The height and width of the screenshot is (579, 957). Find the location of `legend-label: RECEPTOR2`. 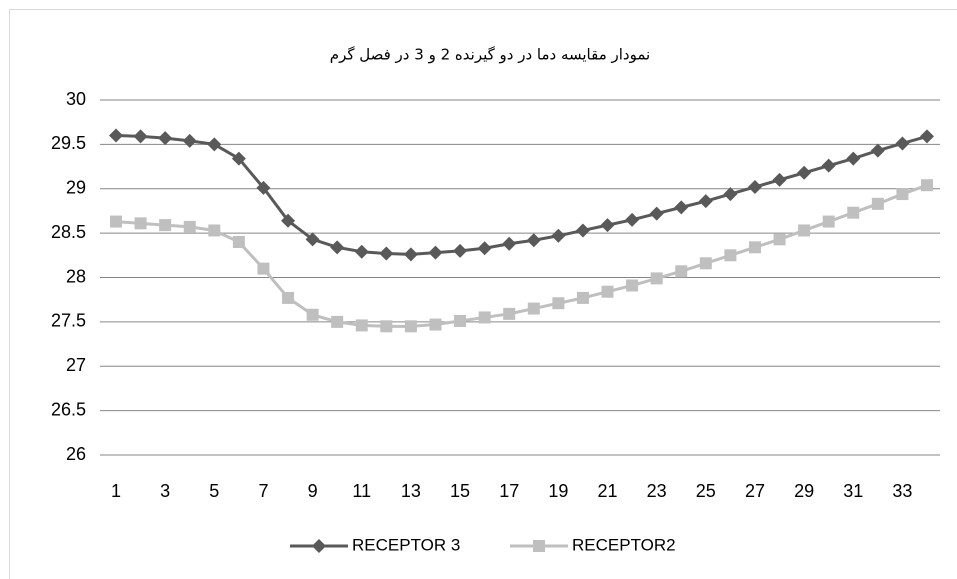

legend-label: RECEPTOR2 is located at coordinates (624, 544).